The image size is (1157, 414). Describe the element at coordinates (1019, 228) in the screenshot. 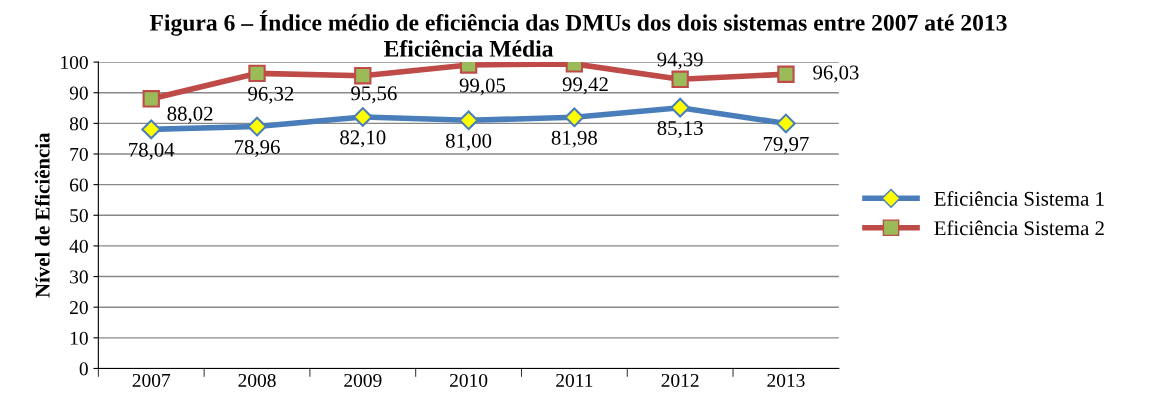

I see `legend-label: Eficiência Sistema 2` at that location.